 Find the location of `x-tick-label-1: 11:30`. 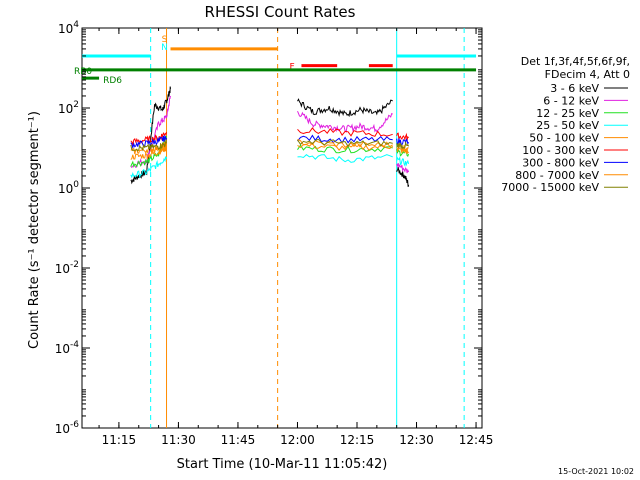

x-tick-label-1: 11:30 is located at coordinates (178, 440).